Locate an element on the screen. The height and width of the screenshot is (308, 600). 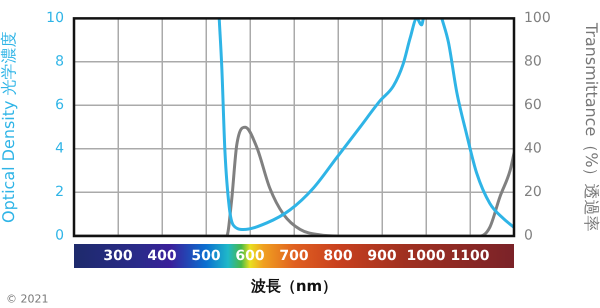
y2-tick-label: 100 is located at coordinates (537, 18).